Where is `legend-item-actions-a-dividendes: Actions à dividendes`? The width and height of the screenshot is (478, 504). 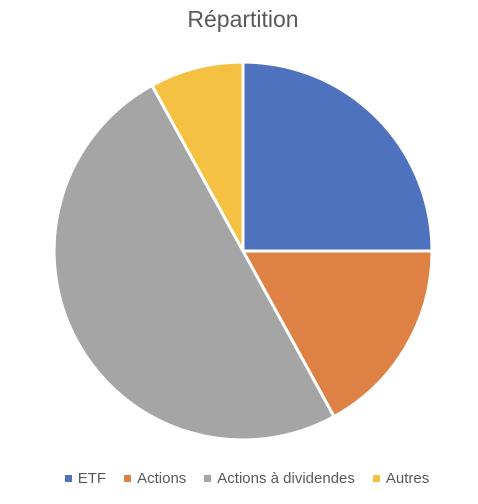 legend-item-actions-a-dividendes: Actions à dividendes is located at coordinates (279, 478).